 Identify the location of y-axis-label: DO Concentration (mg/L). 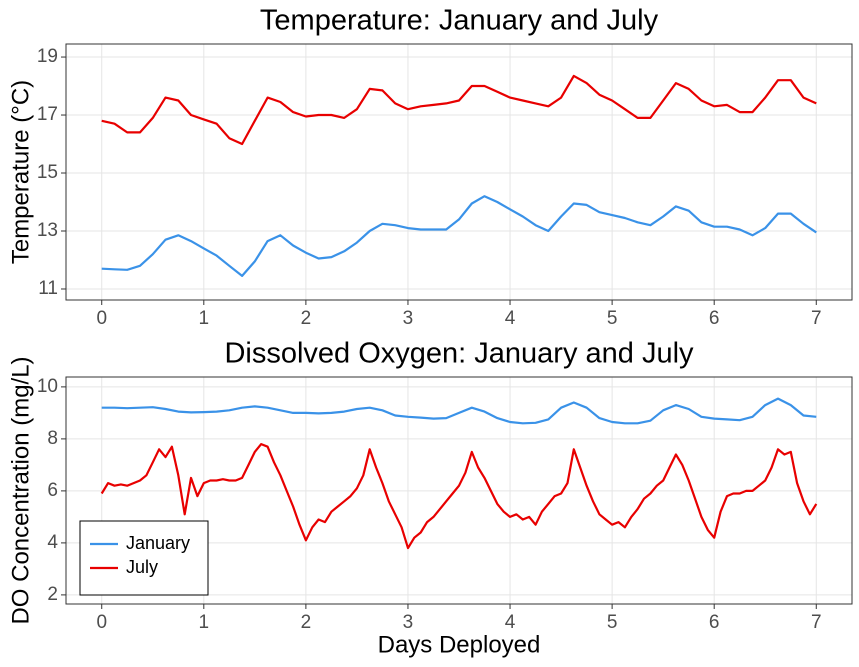
(20, 490).